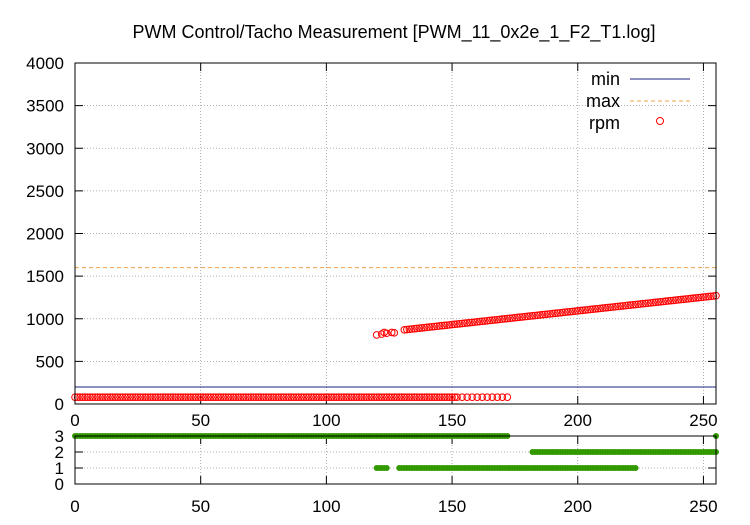 The width and height of the screenshot is (750, 525). I want to click on legend-label-min: min, so click(605, 79).